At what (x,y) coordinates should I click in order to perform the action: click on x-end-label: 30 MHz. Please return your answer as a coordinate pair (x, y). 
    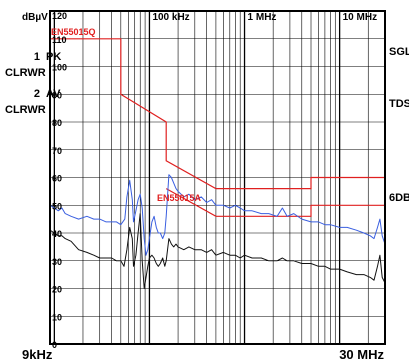
    Looking at the image, I should click on (361, 354).